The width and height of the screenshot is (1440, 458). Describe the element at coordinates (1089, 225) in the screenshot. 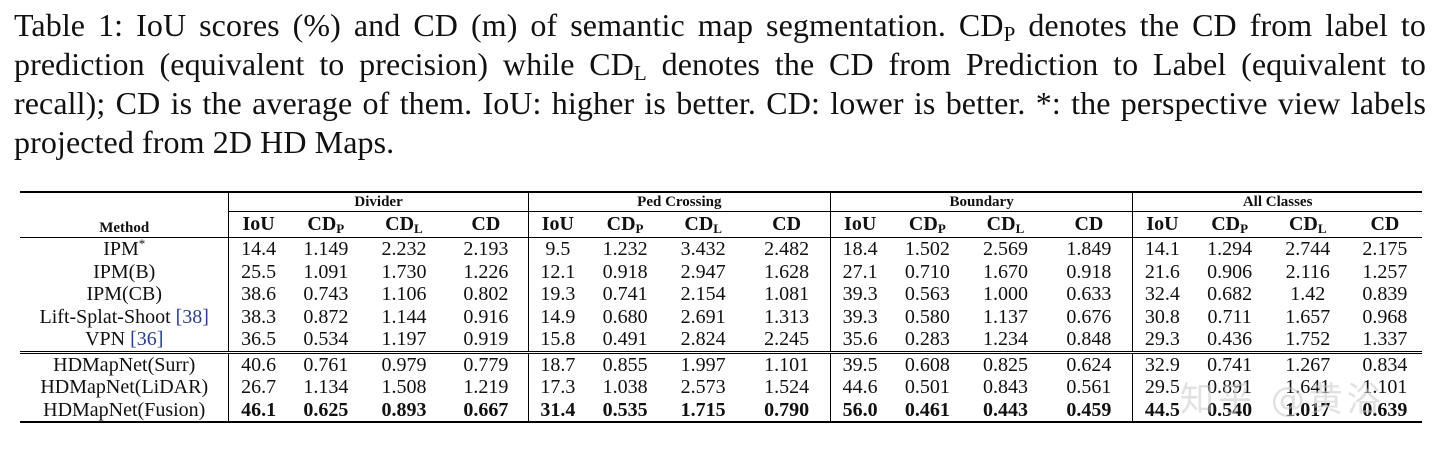

I see `metric-header: CD` at that location.